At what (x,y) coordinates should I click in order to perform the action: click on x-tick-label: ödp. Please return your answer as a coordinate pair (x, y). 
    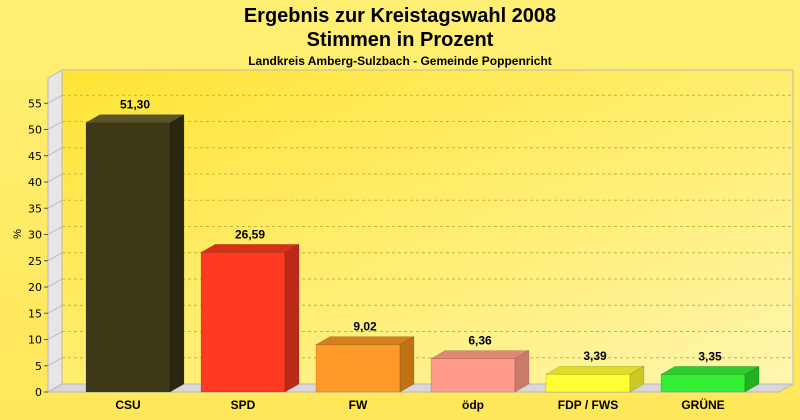
    Looking at the image, I should click on (473, 405).